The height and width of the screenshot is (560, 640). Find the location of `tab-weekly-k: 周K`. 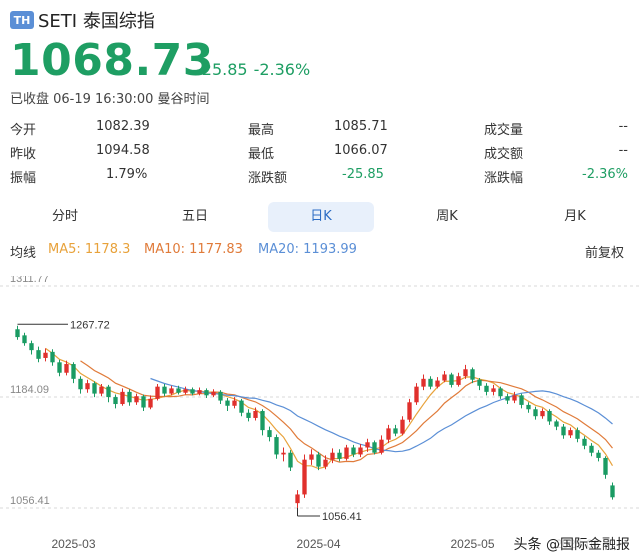

tab-weekly-k: 周K is located at coordinates (447, 216).